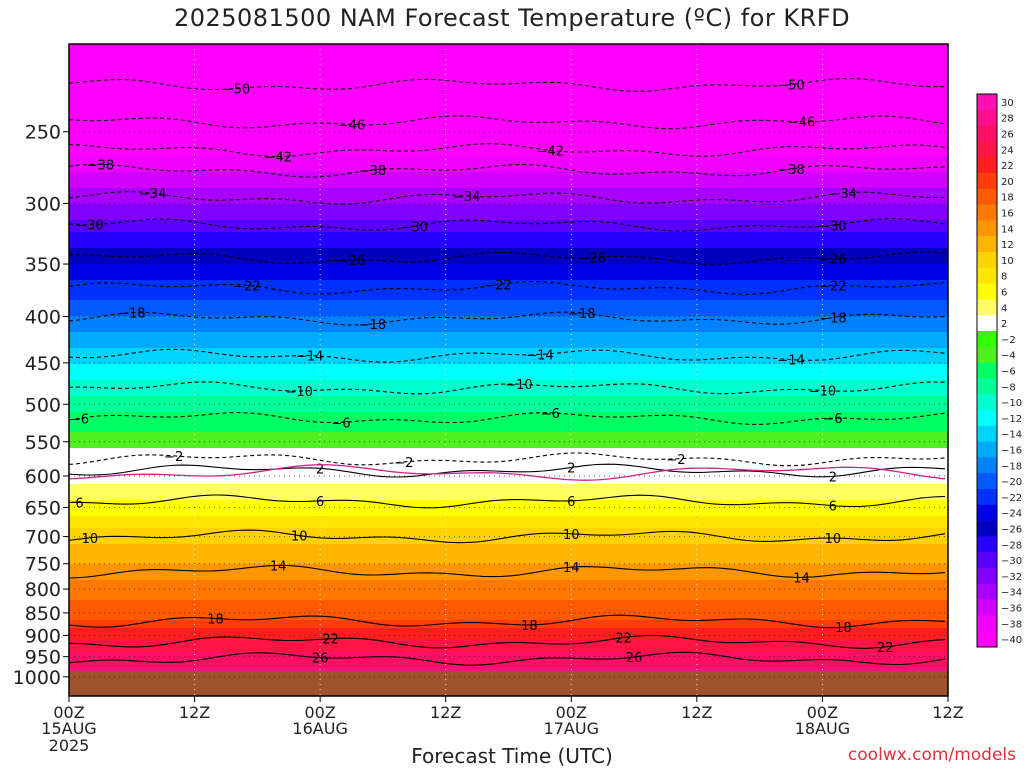 The image size is (1024, 768). I want to click on colorbar-label: 6, so click(1004, 293).